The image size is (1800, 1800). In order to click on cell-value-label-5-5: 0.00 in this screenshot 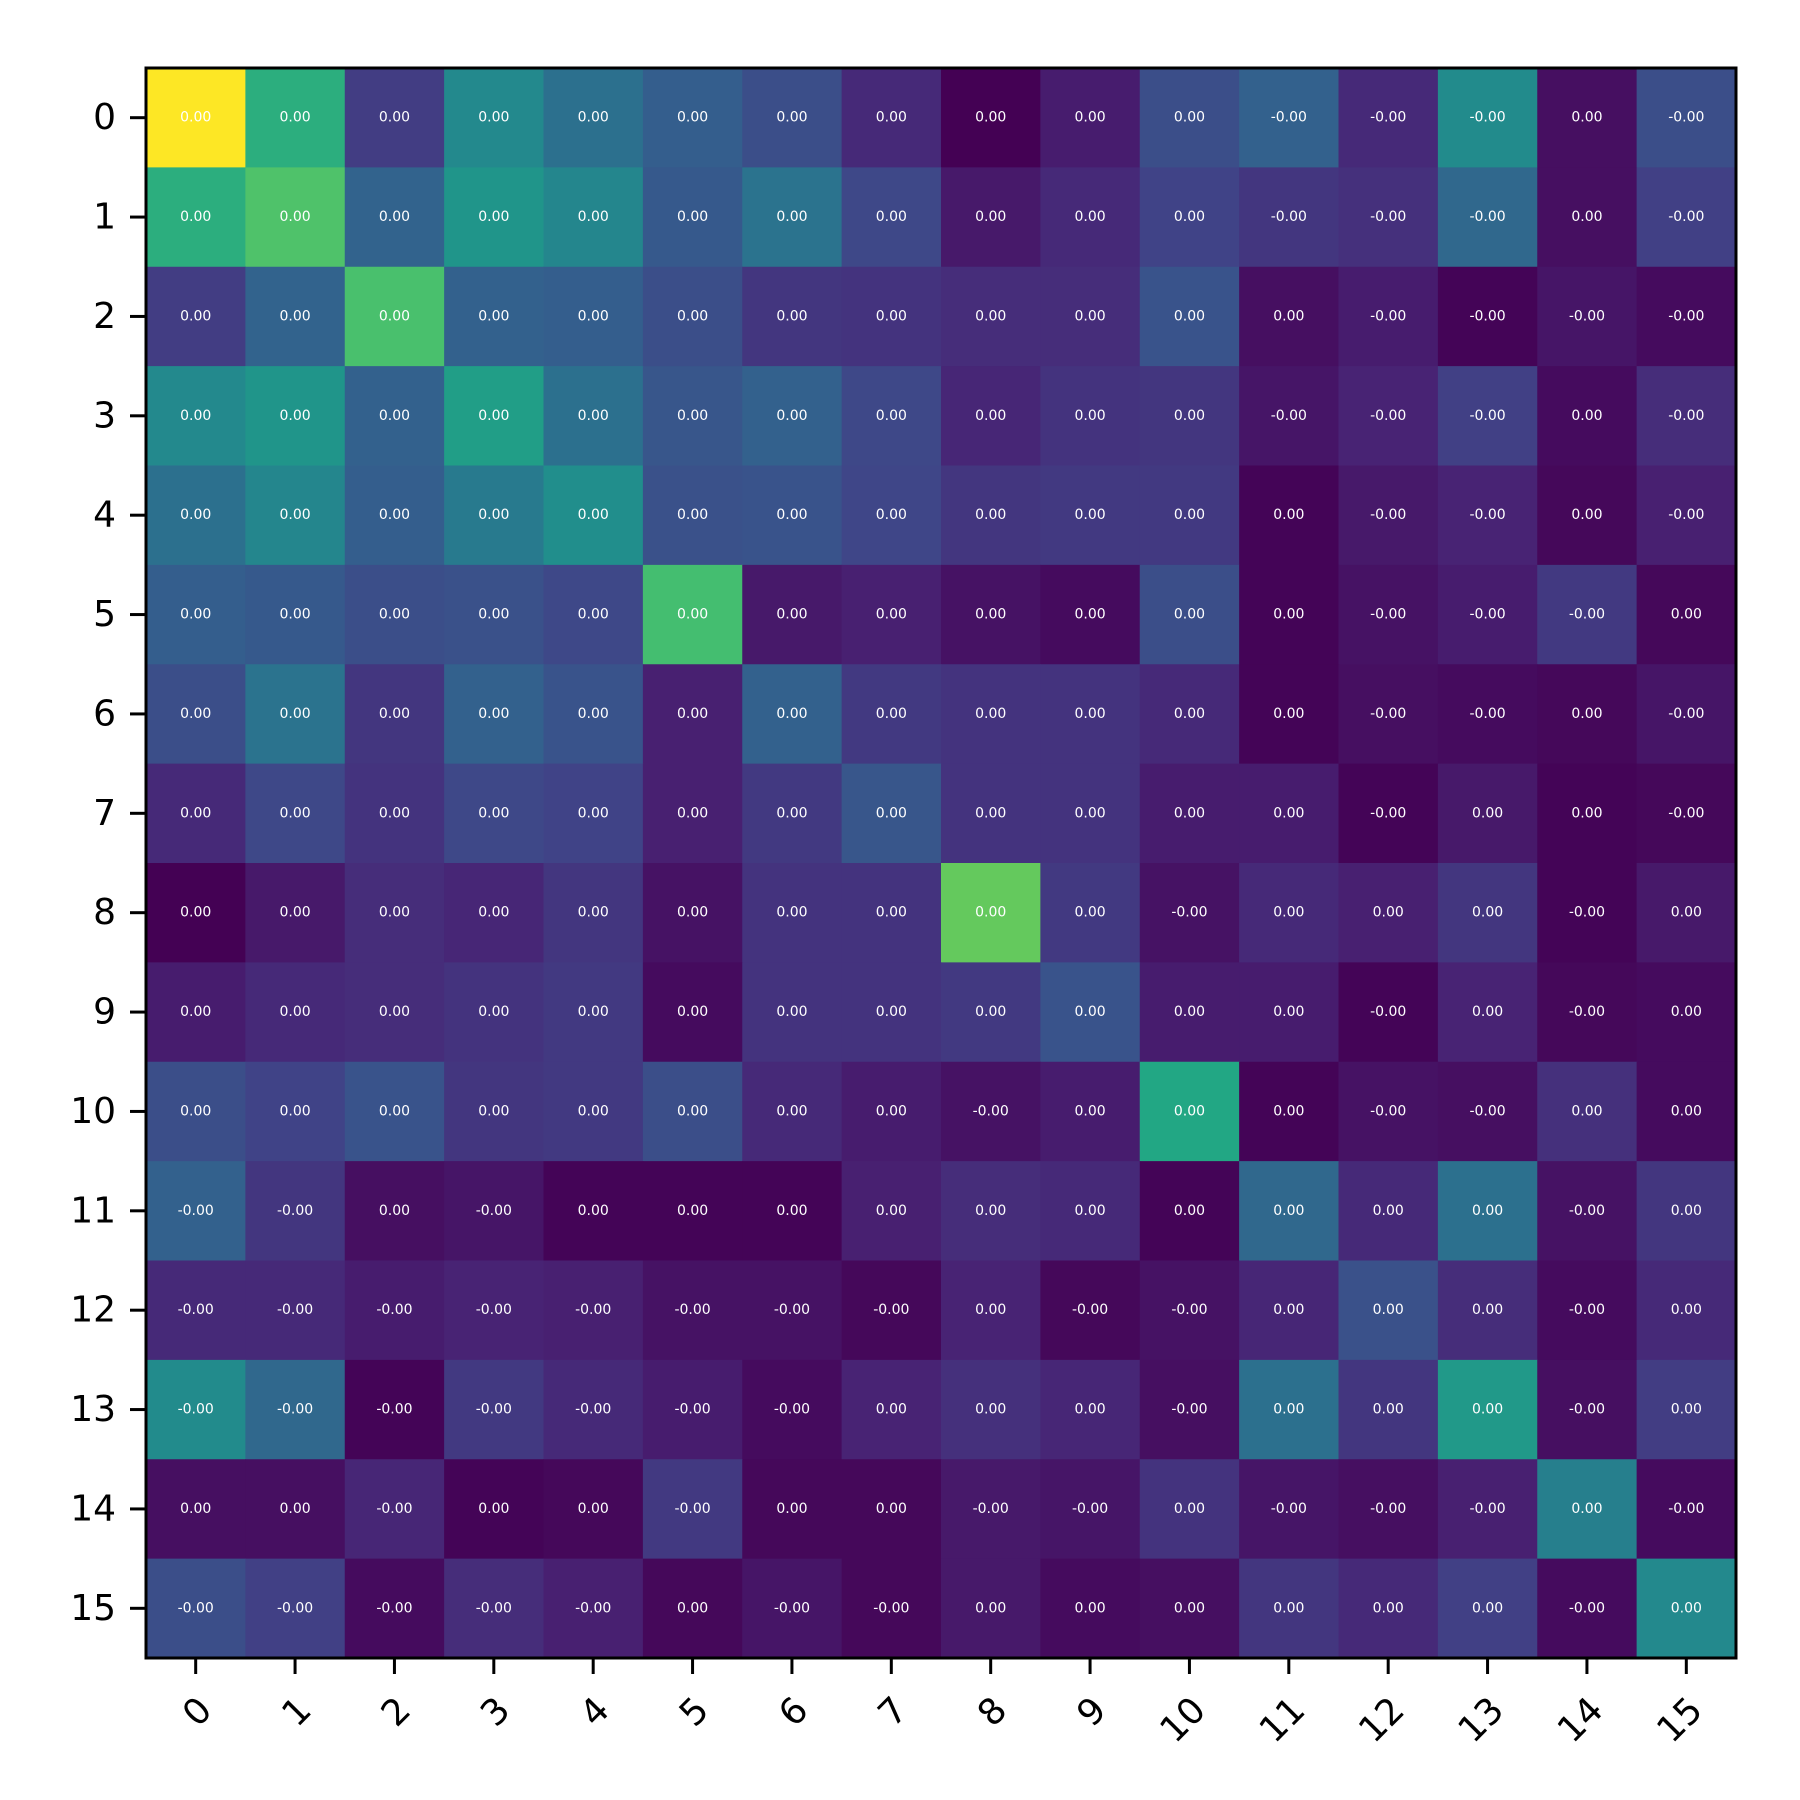, I will do `click(692, 615)`.